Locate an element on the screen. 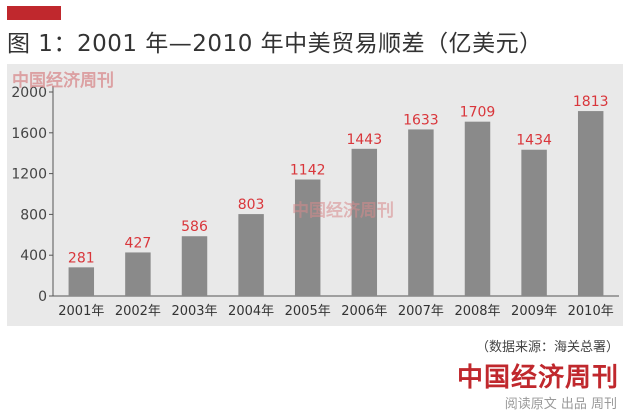  footer-subtext: 阅读原文 出品 周刊 is located at coordinates (560, 404).